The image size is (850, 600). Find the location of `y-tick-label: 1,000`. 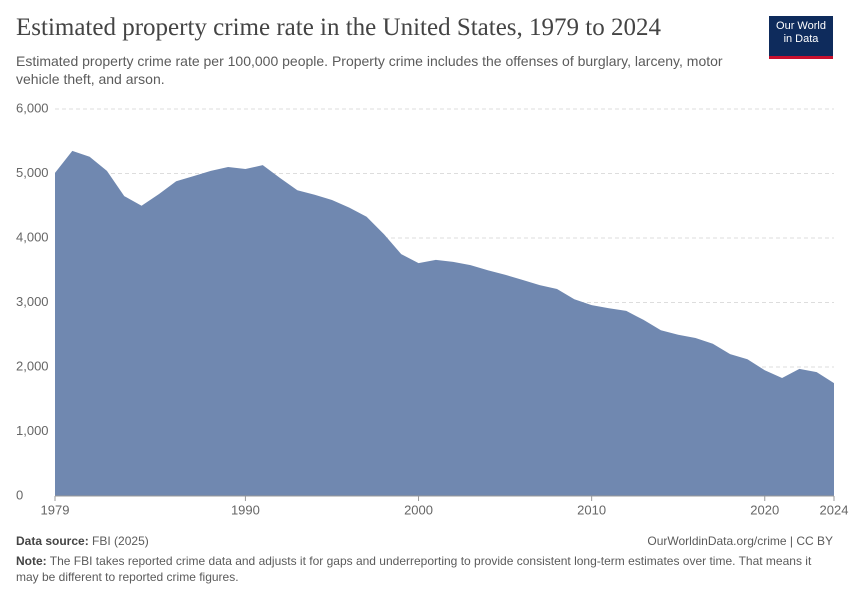

y-tick-label: 1,000 is located at coordinates (32, 430).